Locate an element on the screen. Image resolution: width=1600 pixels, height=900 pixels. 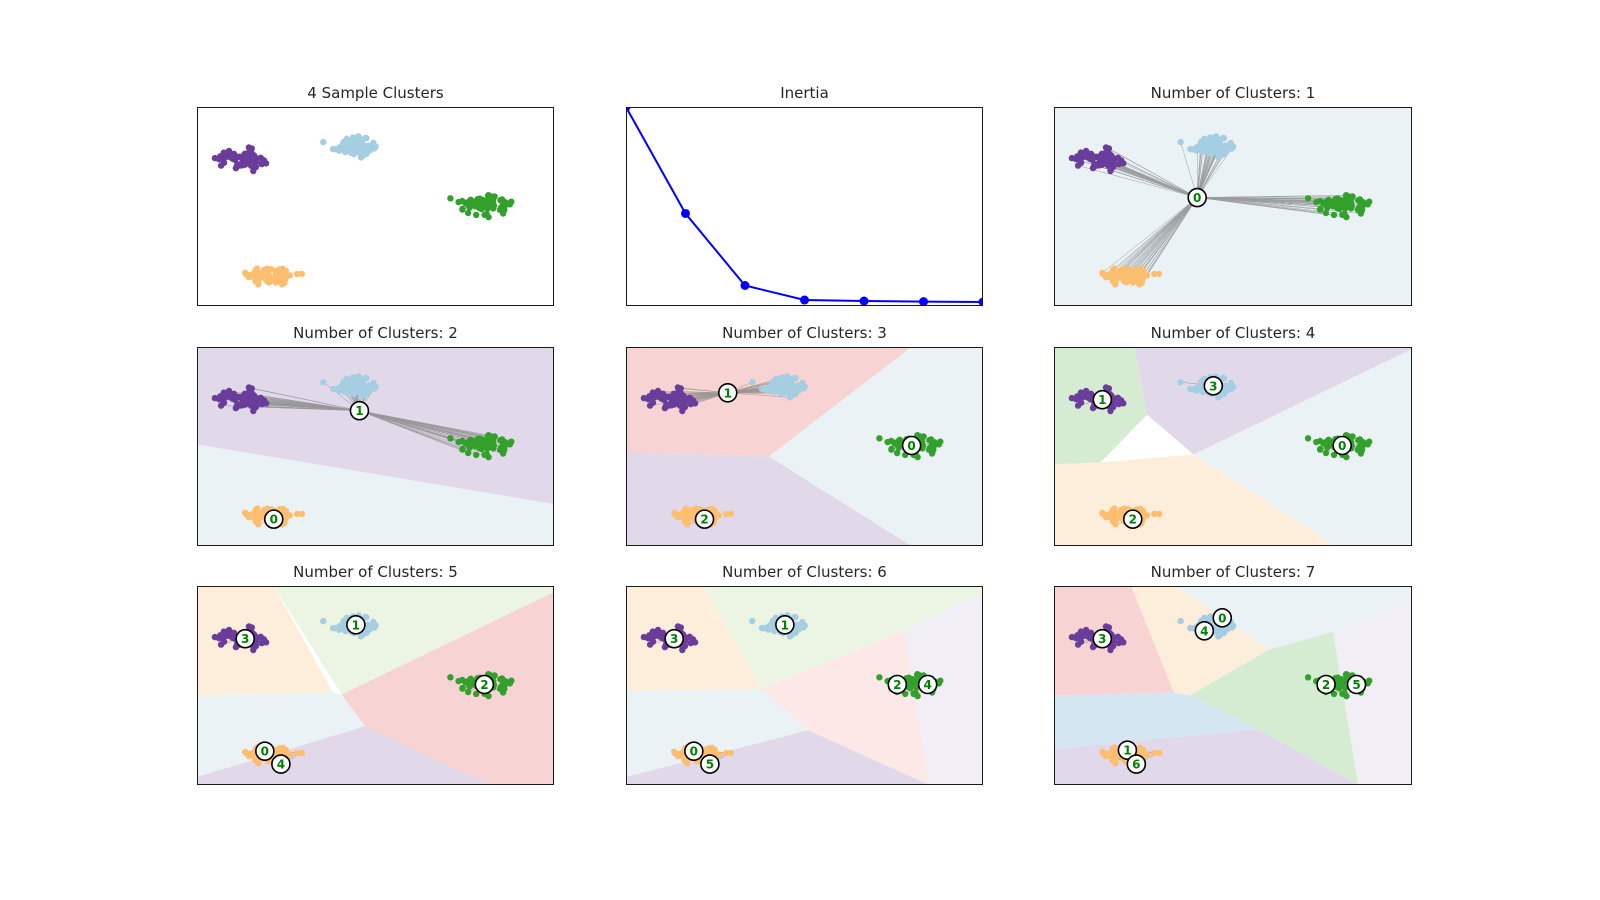
centroid-label: 6 is located at coordinates (1136, 765).